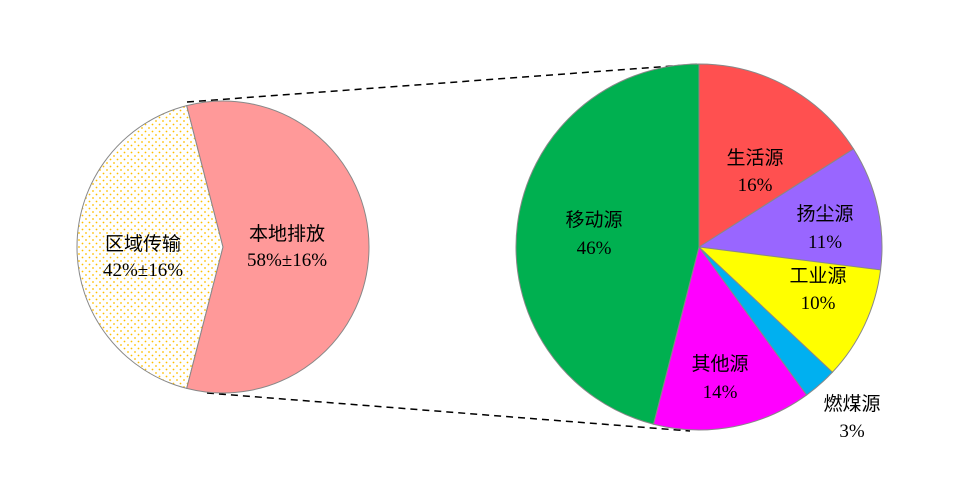 This screenshot has width=958, height=493. What do you see at coordinates (852, 431) in the screenshot?
I see `value-coal: 3%` at bounding box center [852, 431].